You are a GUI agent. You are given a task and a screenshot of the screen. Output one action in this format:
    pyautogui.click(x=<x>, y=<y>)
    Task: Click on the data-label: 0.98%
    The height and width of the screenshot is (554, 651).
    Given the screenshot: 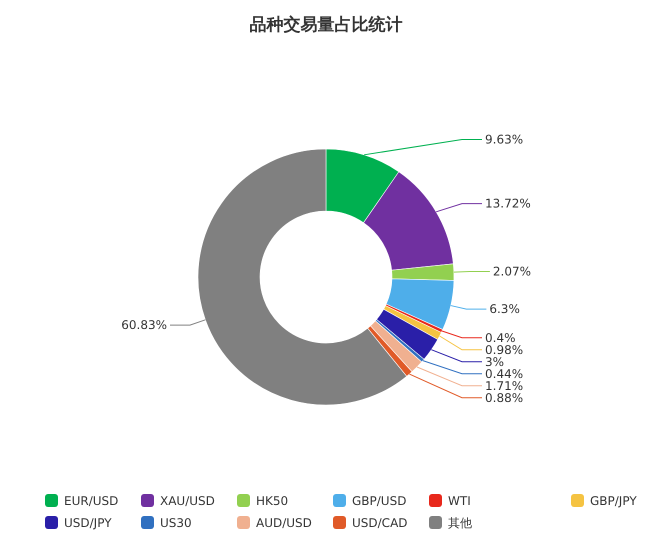 What is the action you would take?
    pyautogui.click(x=504, y=349)
    